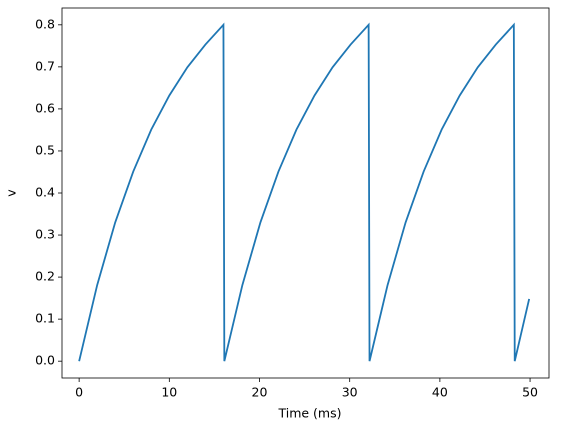 The width and height of the screenshot is (581, 433). I want to click on y-tick-label: 0.6, so click(45, 107).